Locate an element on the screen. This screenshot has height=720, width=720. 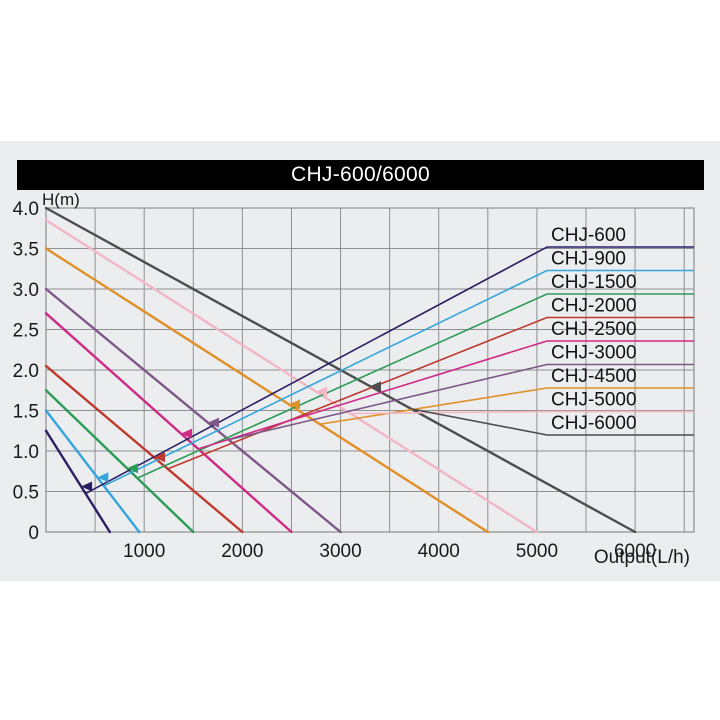
legend-label-chj-1500: CHJ-1500 is located at coordinates (594, 282).